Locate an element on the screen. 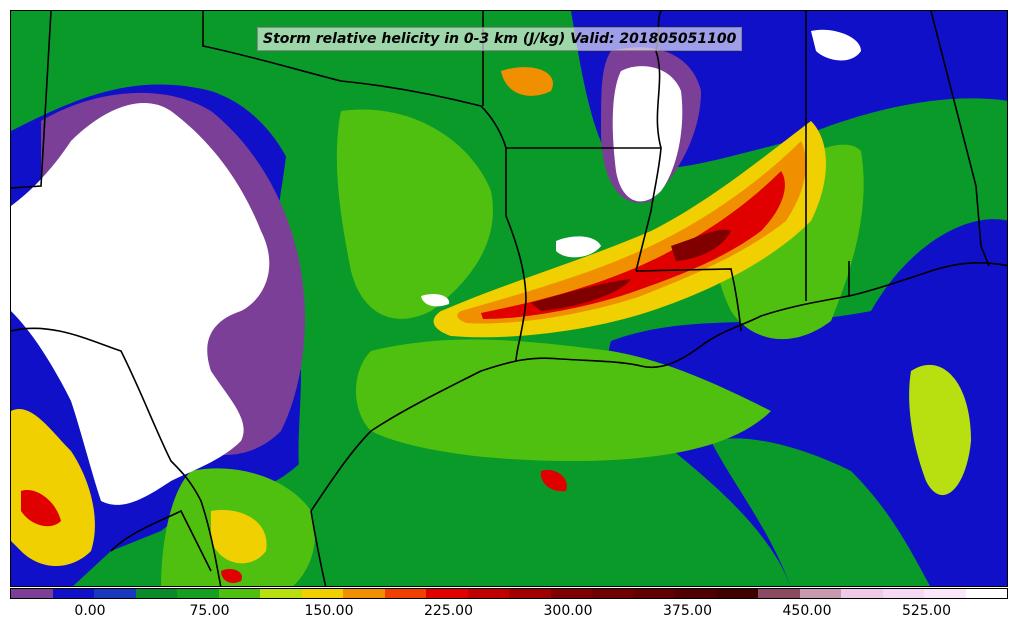 This screenshot has width=1018, height=633. field-missing-ne is located at coordinates (836, 45).